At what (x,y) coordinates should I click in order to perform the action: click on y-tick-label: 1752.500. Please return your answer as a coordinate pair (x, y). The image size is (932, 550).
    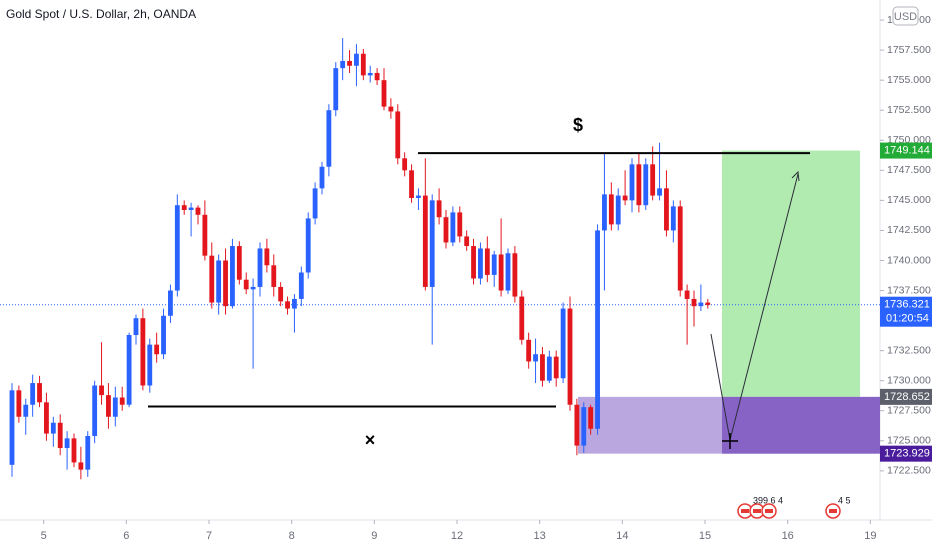
    Looking at the image, I should click on (909, 110).